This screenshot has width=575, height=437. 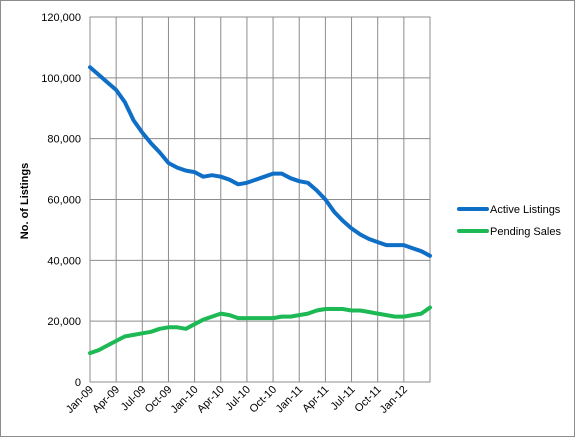 I want to click on y-tick-label: 80,000, so click(x=64, y=140).